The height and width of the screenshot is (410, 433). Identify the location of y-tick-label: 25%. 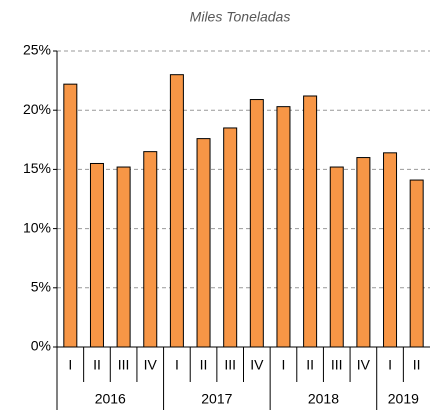
(37, 50).